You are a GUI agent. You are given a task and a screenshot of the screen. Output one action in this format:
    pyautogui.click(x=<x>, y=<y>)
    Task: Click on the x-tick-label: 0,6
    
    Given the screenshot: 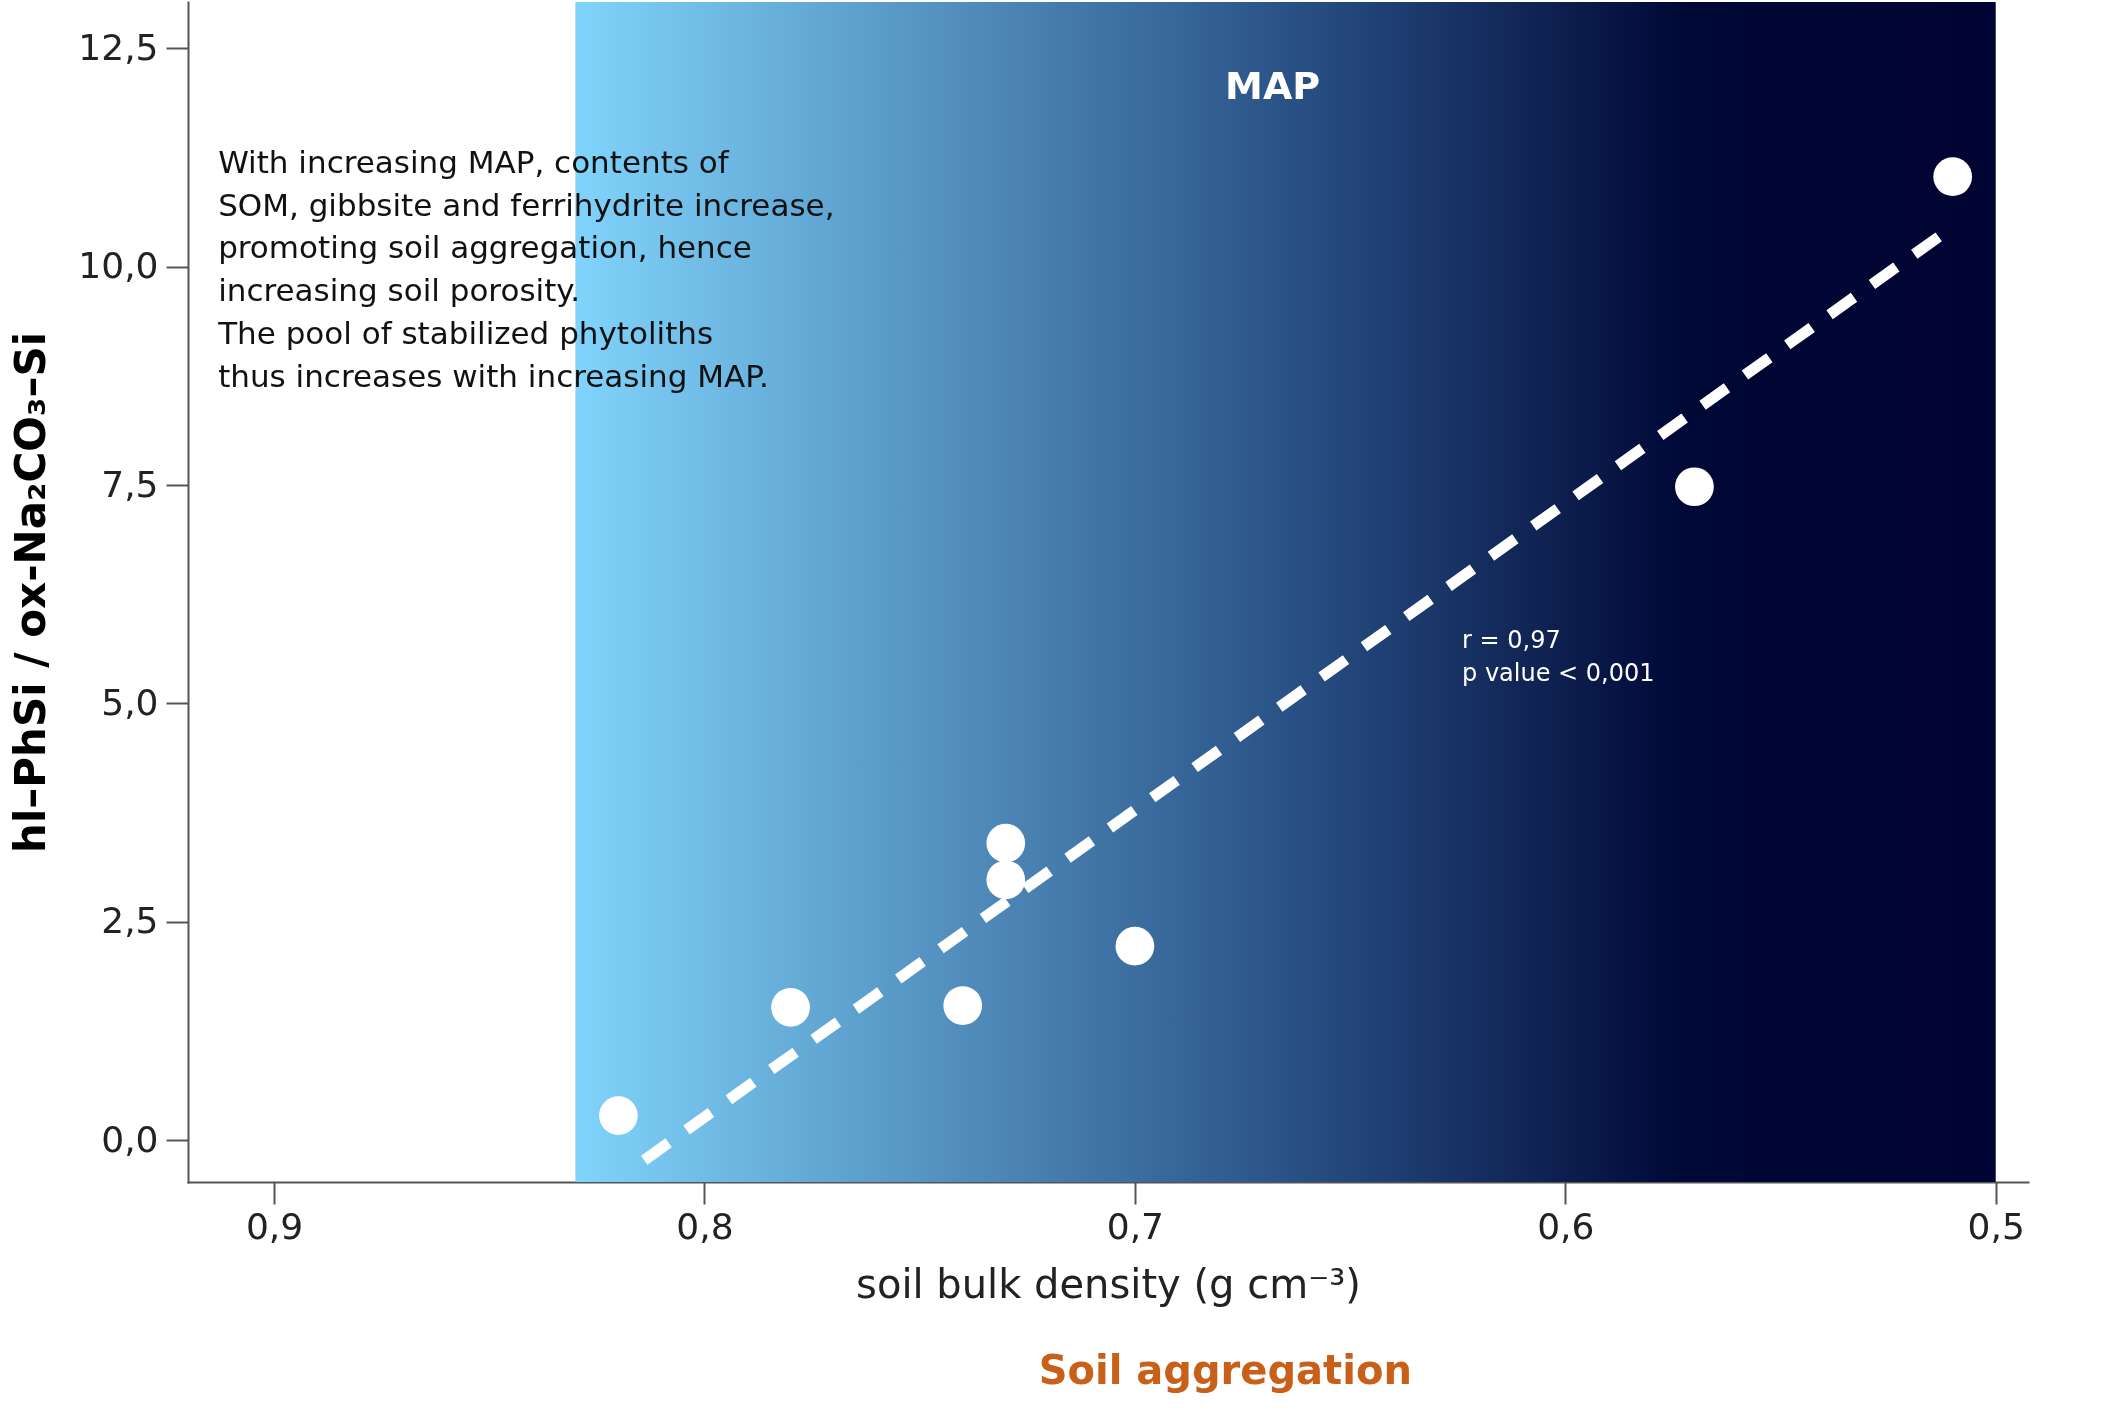 What is the action you would take?
    pyautogui.click(x=1566, y=1226)
    